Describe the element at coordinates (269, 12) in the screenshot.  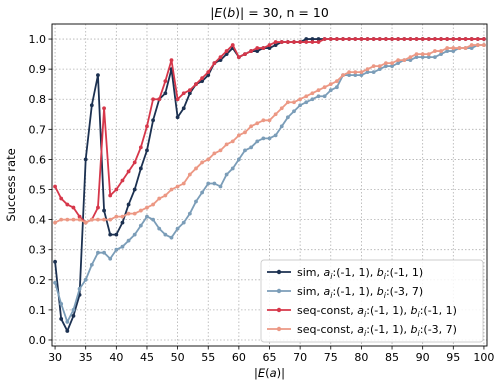
I see `chart-title: |E(b)| = 30, n = 10` at that location.